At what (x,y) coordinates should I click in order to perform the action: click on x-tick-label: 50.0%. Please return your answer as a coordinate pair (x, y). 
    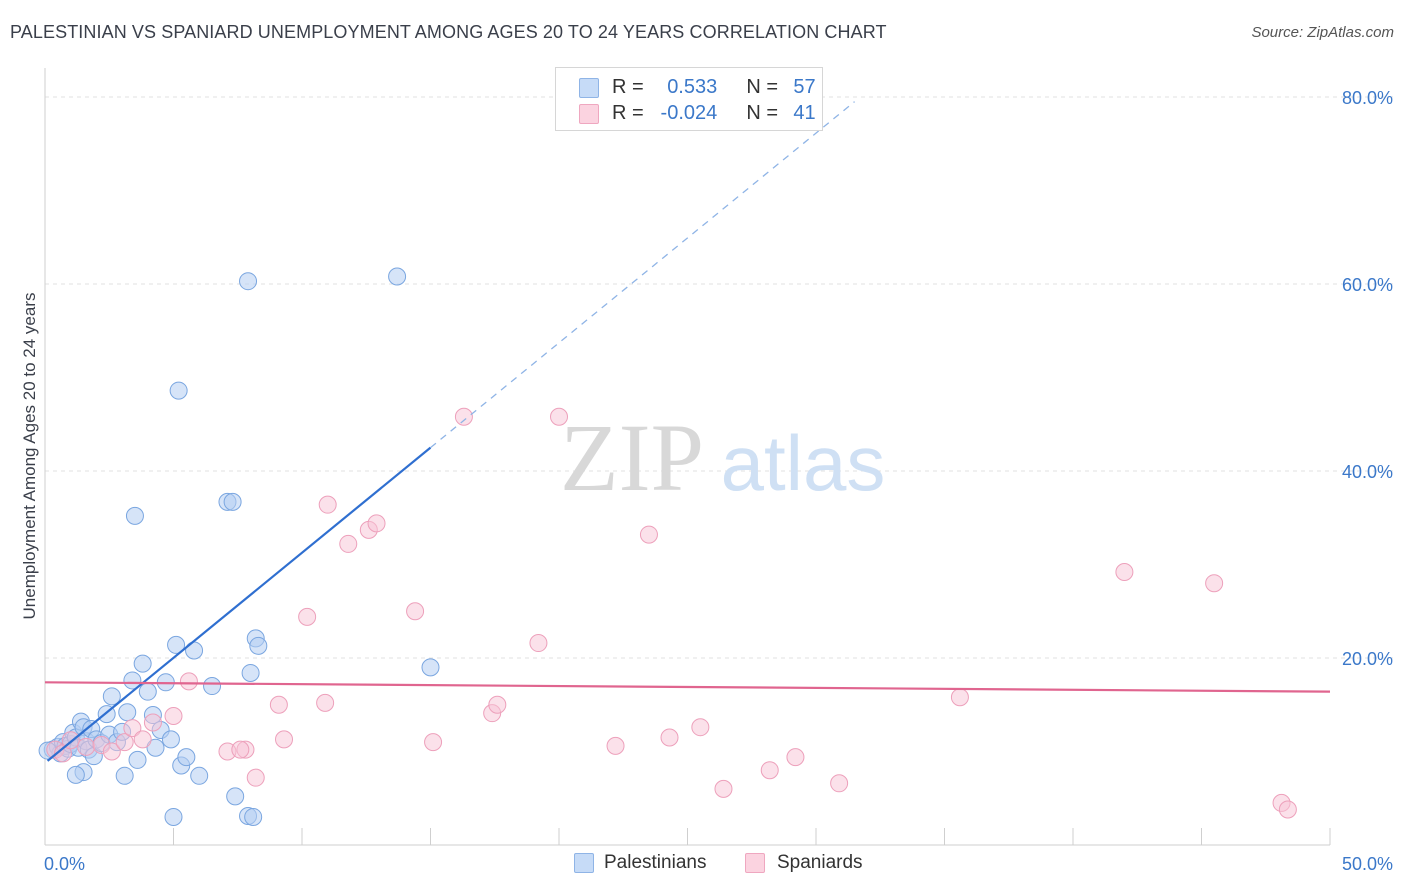
    Looking at the image, I should click on (1367, 864).